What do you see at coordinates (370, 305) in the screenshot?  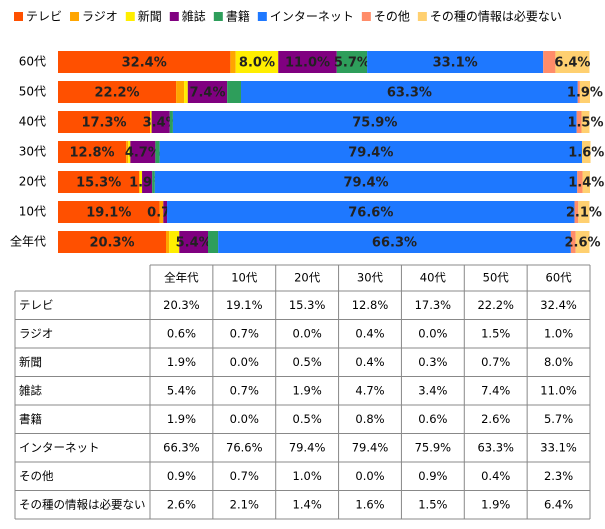 I see `table-cell: 12.8%` at bounding box center [370, 305].